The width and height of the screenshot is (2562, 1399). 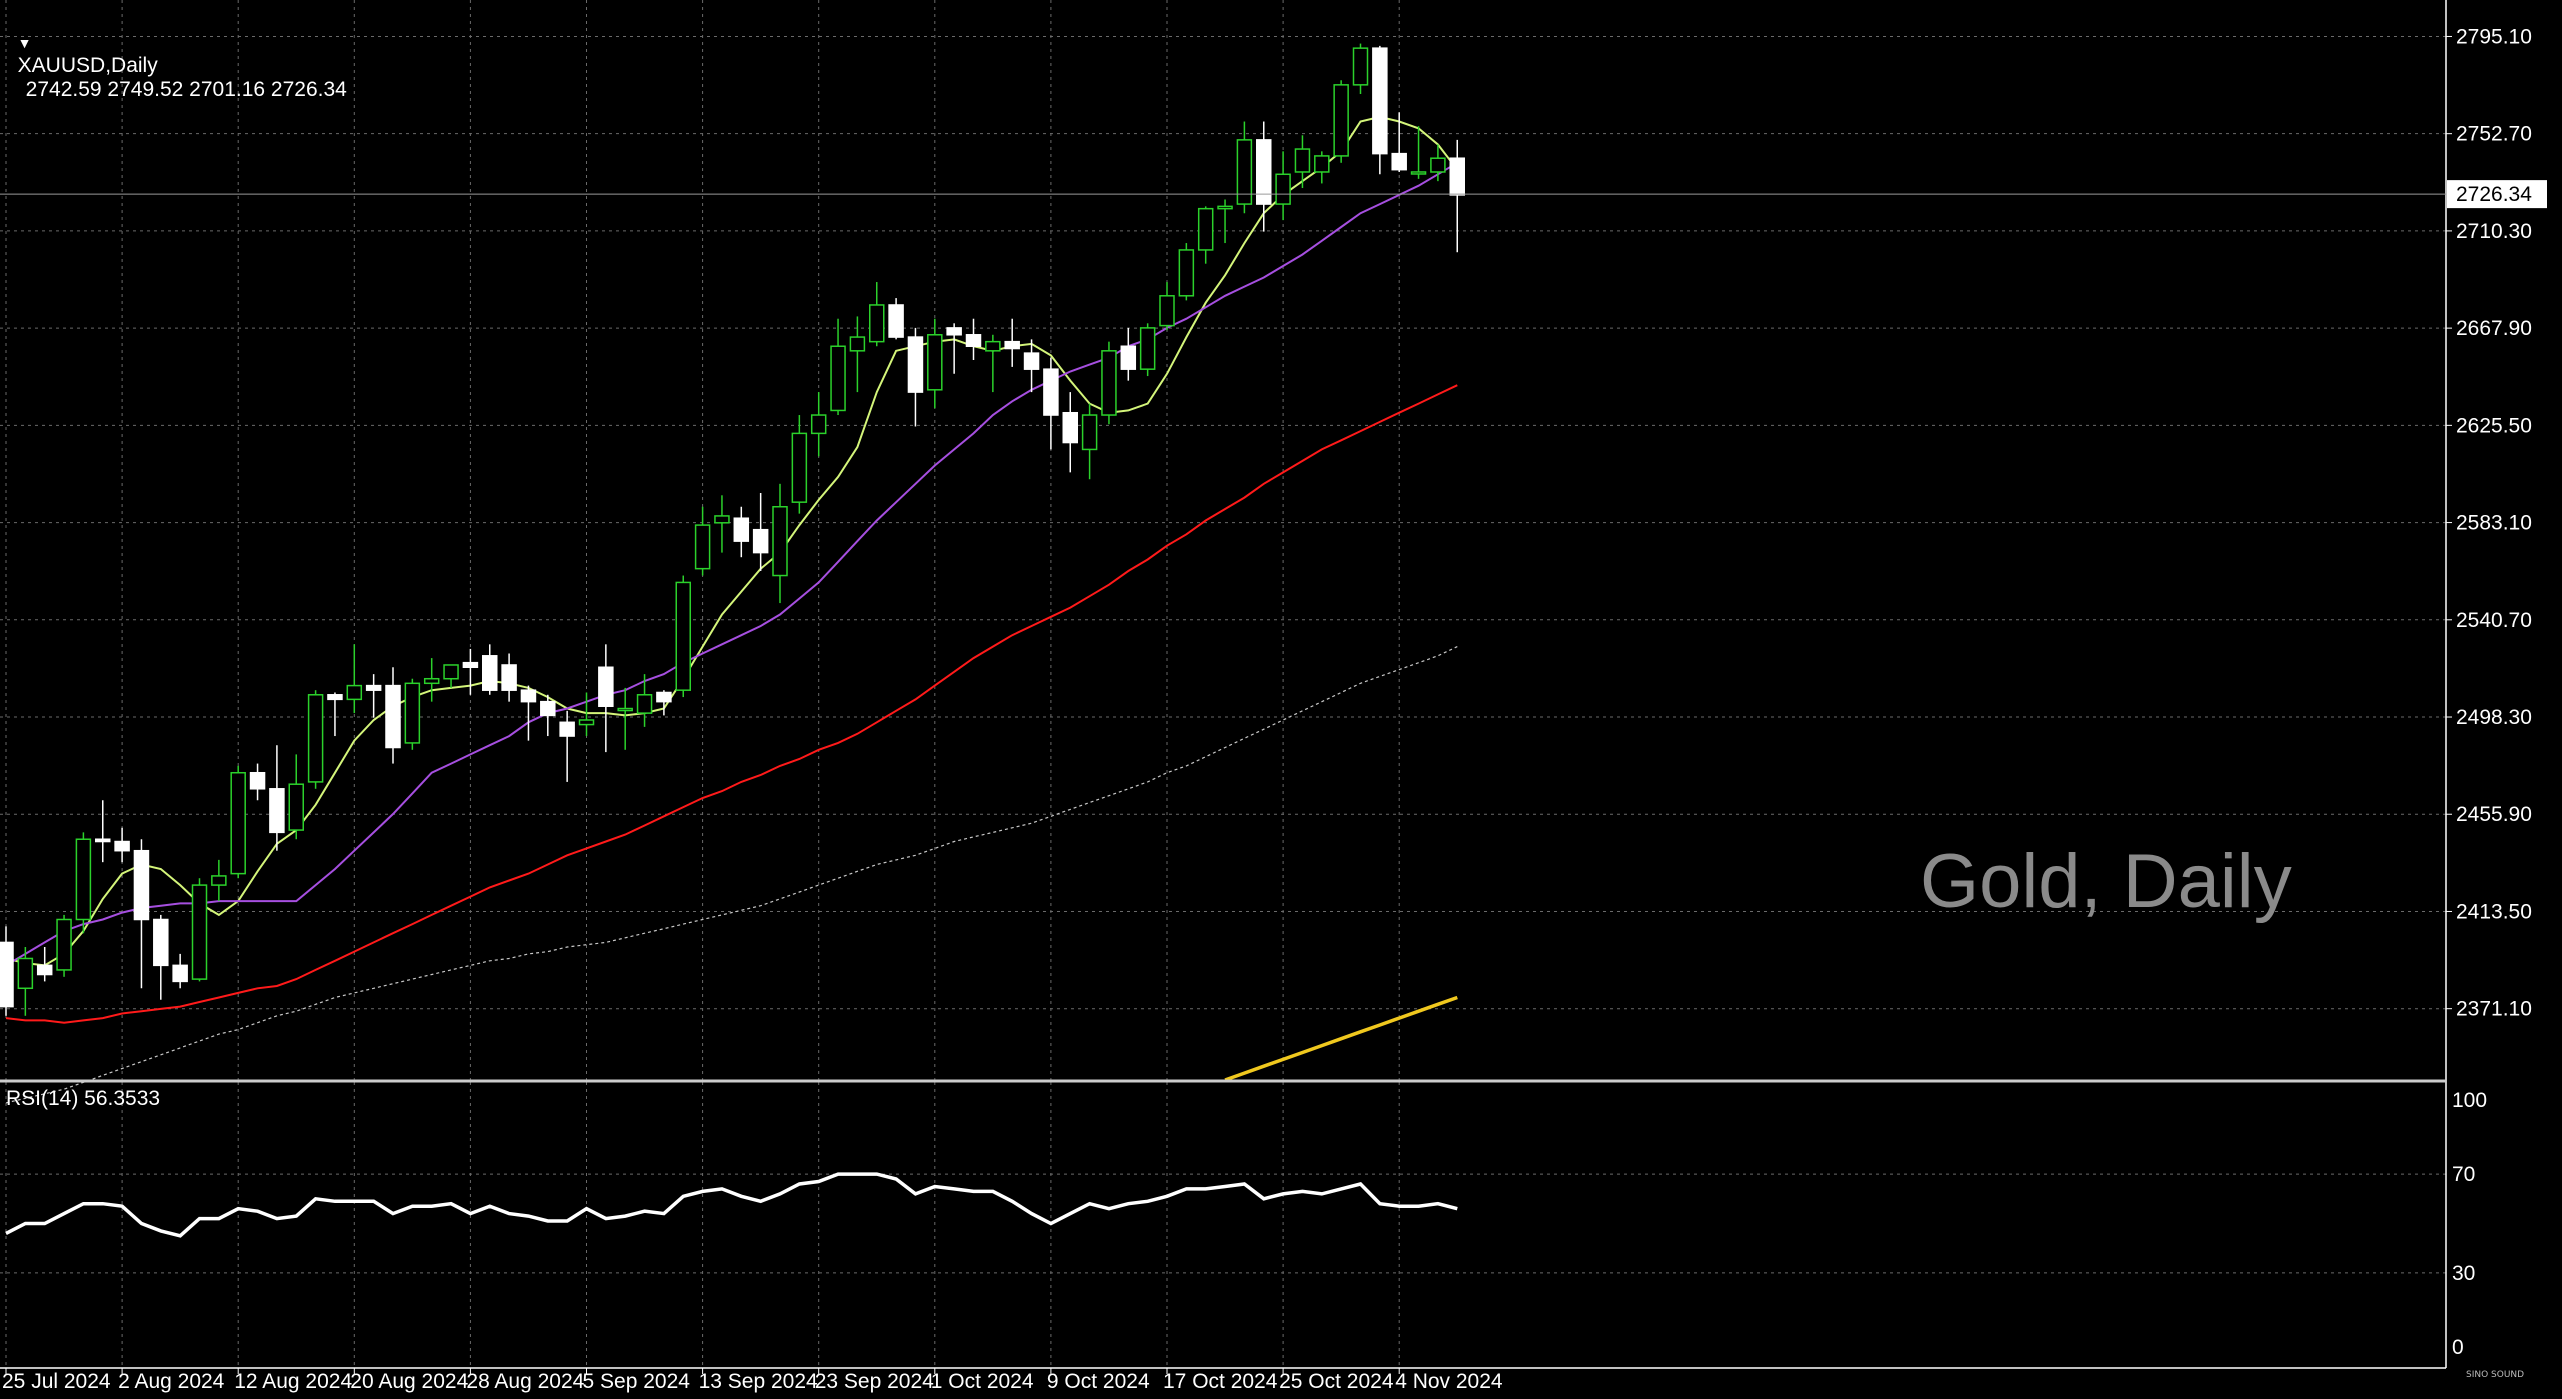 What do you see at coordinates (2494, 717) in the screenshot?
I see `price-tick-label: 2498.30` at bounding box center [2494, 717].